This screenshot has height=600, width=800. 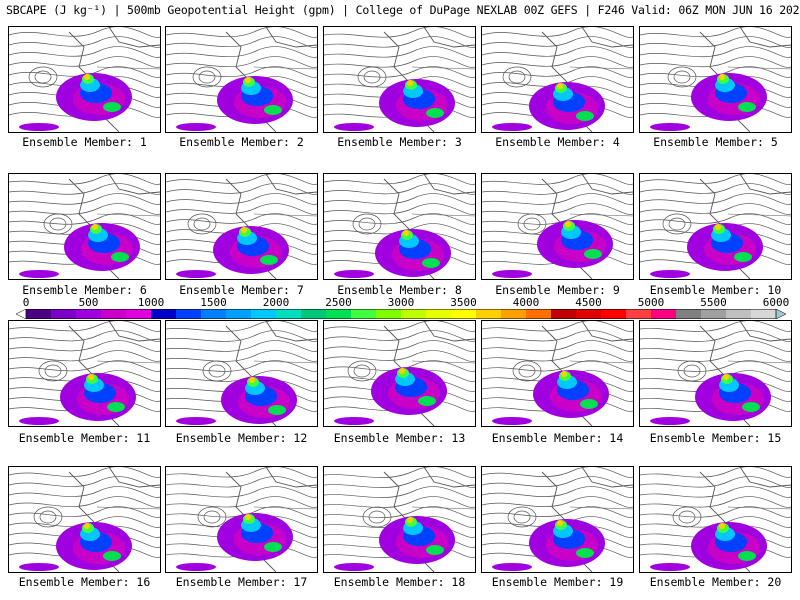 What do you see at coordinates (84, 582) in the screenshot?
I see `ensemble-caption-16: Ensemble Member: 16` at bounding box center [84, 582].